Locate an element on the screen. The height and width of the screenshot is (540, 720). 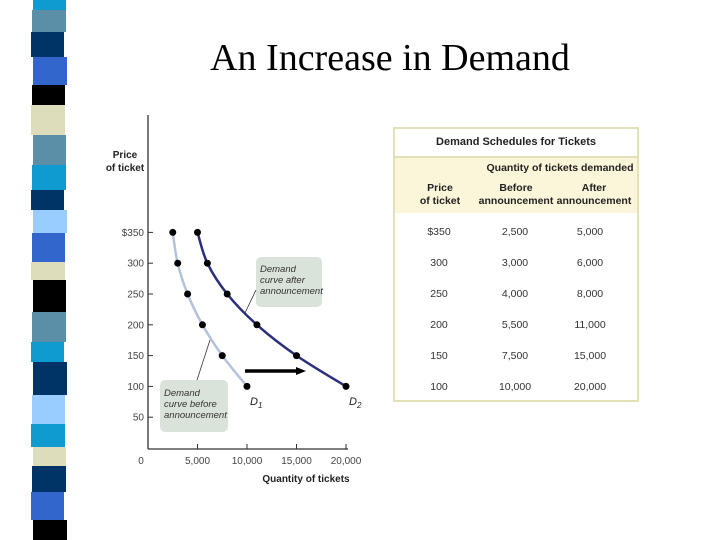
table-cell: 10,000 is located at coordinates (515, 387).